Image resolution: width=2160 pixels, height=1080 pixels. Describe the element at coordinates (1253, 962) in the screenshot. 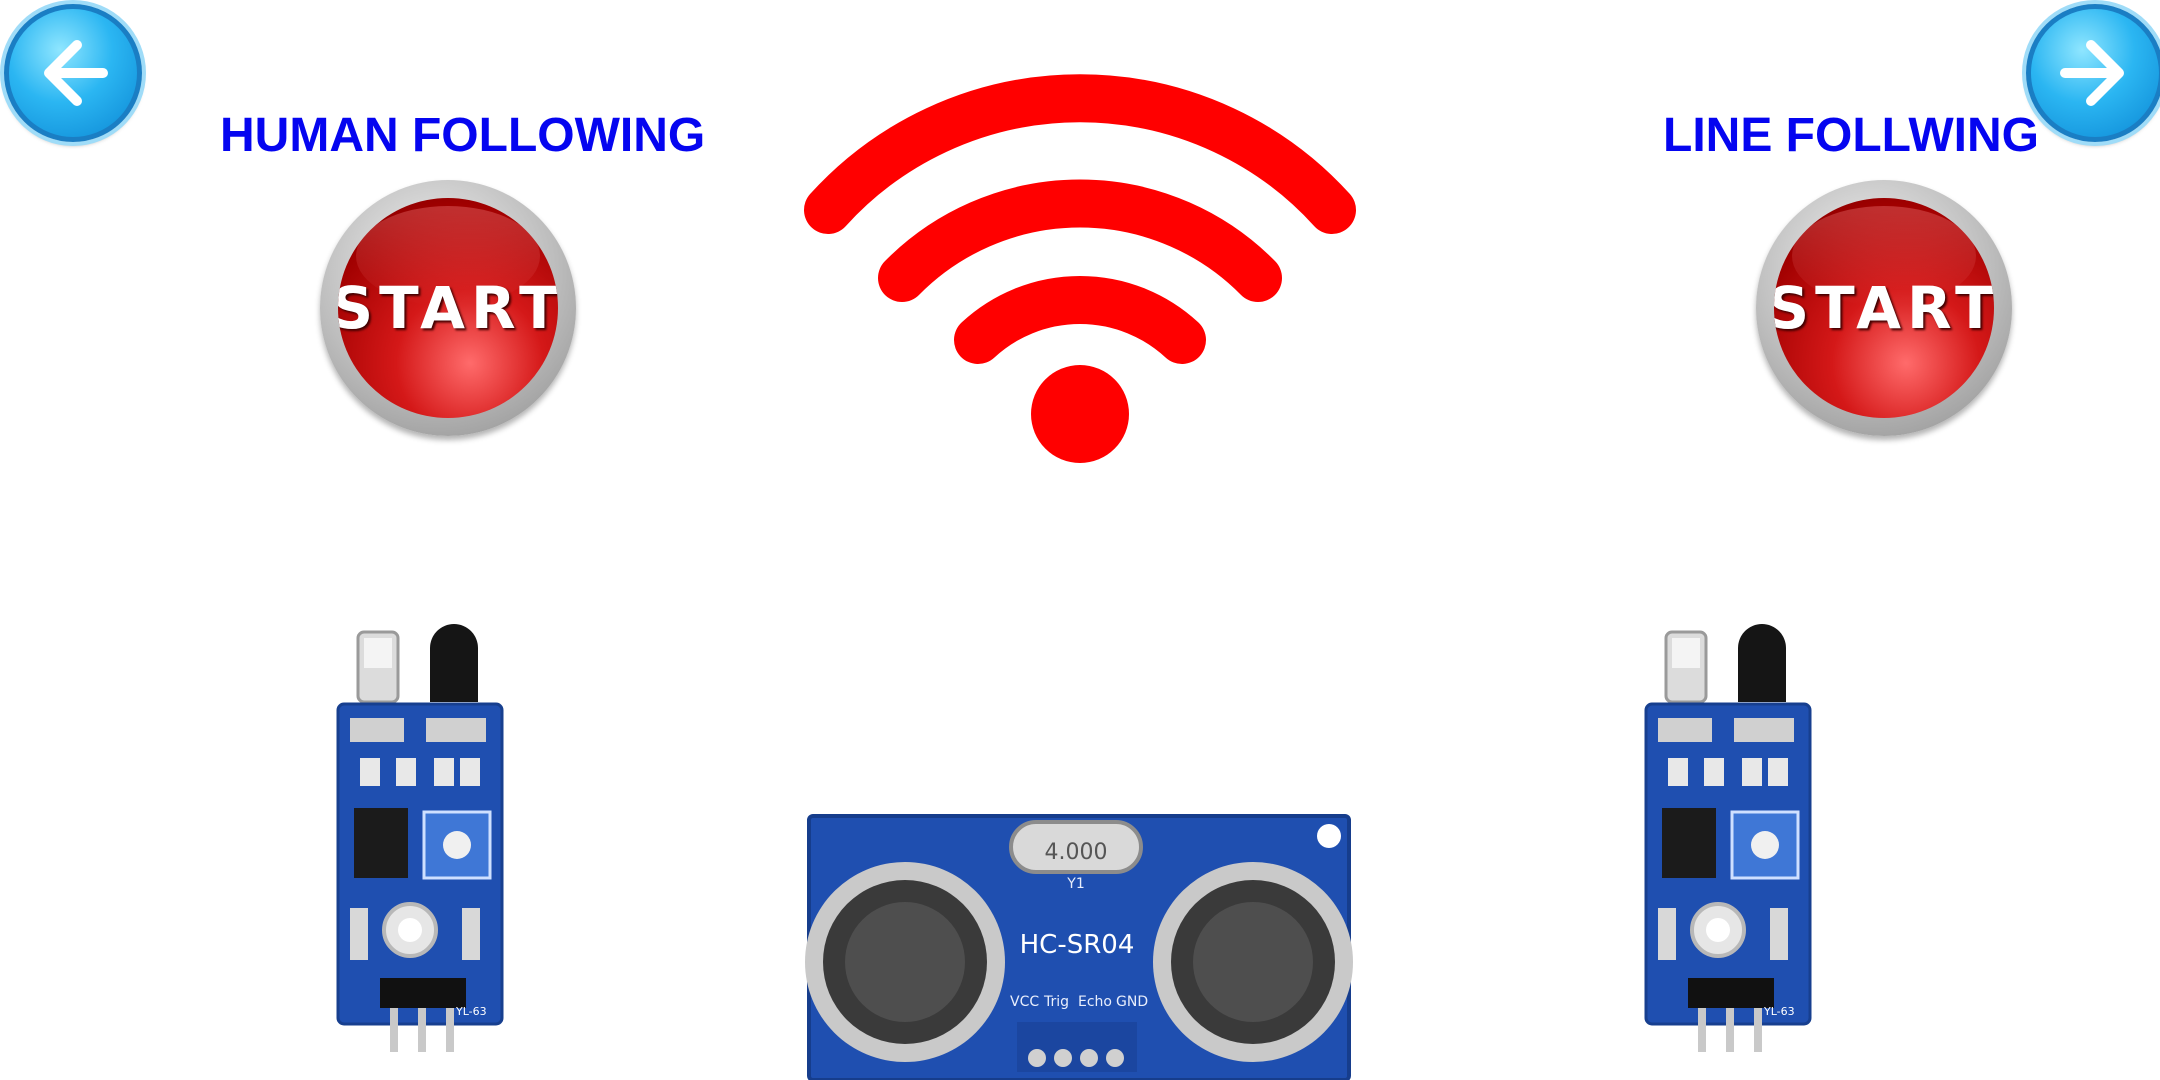

I see `transducer-right` at that location.